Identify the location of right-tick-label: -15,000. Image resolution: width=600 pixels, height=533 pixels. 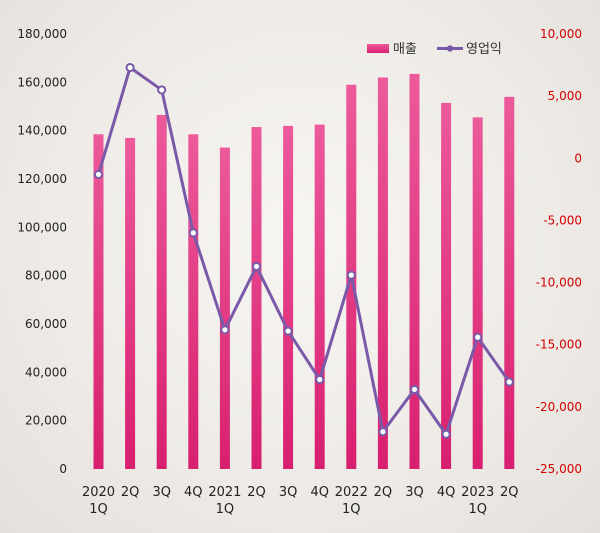
(559, 345).